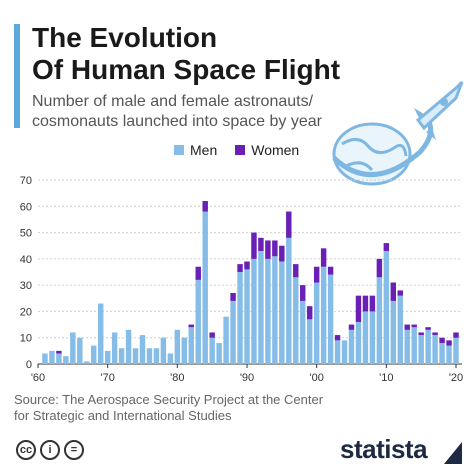 The height and width of the screenshot is (474, 474). I want to click on y-tick-label: 50, so click(26, 234).